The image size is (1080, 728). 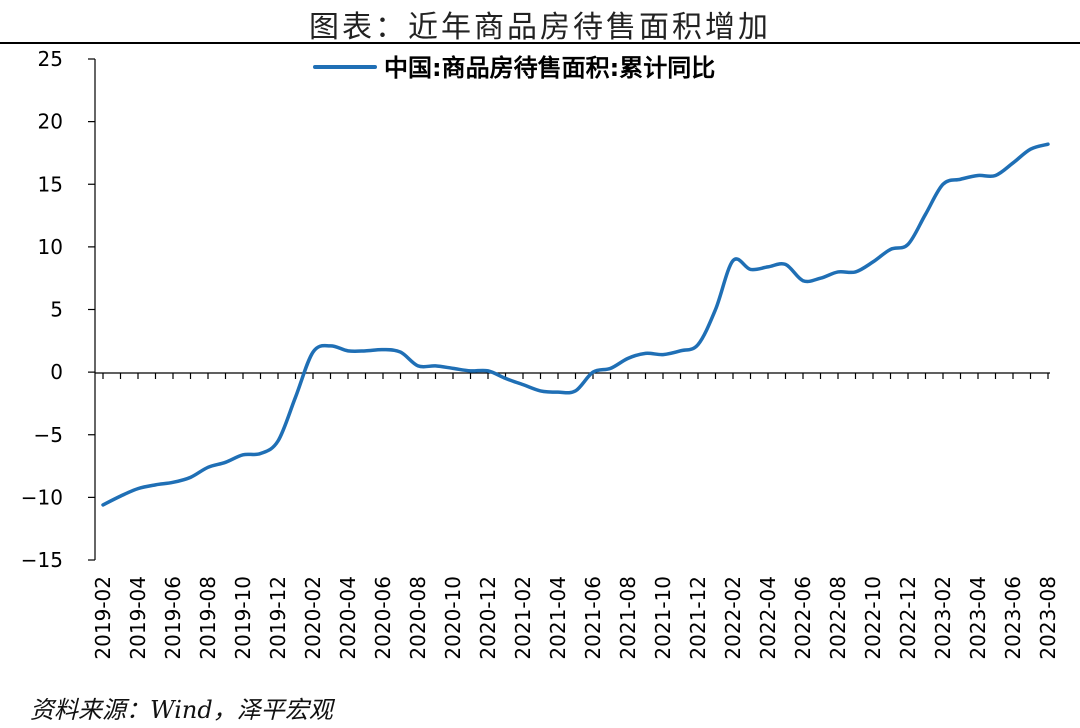 I want to click on x-tick-label: 2020-04, so click(x=348, y=618).